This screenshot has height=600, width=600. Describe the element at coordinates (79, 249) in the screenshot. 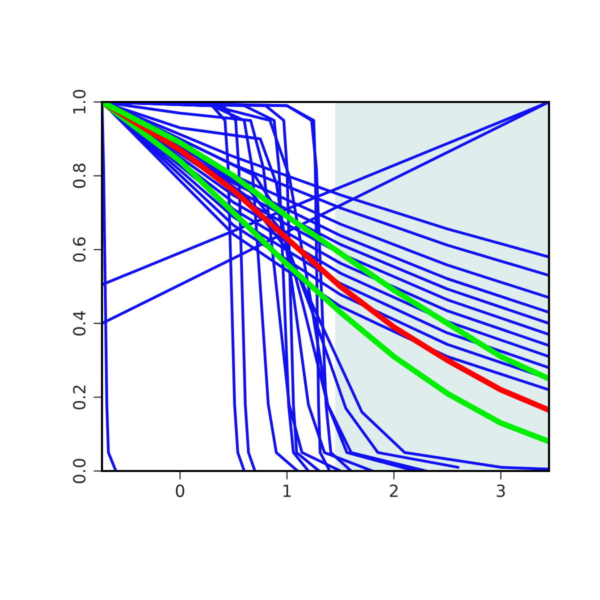

I see `y-tick-label: 0.6` at that location.